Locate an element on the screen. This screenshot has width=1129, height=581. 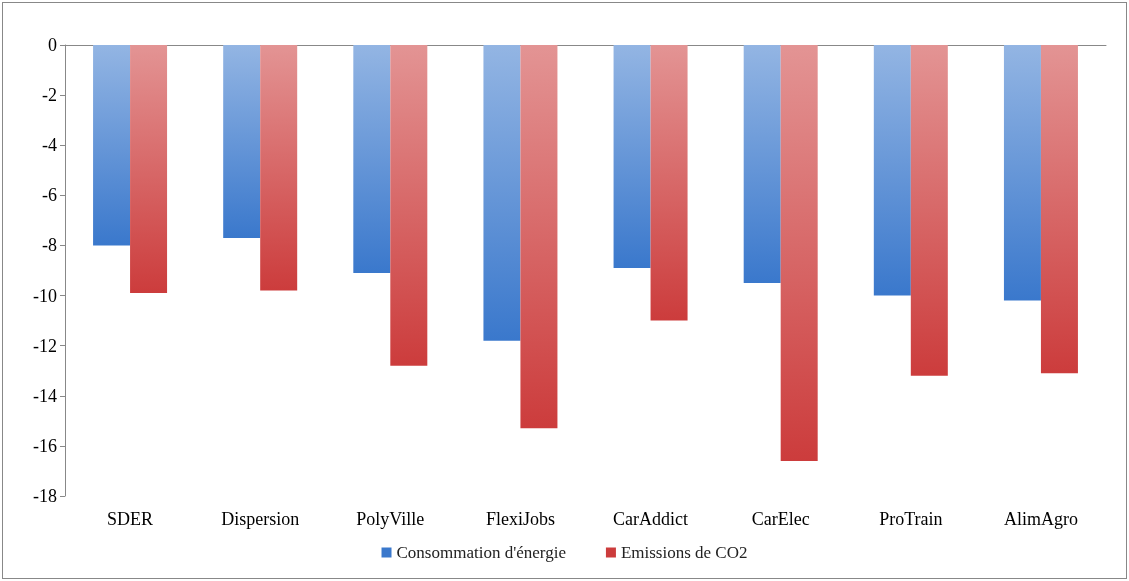
legend-label: Consommation d'énergie is located at coordinates (481, 552).